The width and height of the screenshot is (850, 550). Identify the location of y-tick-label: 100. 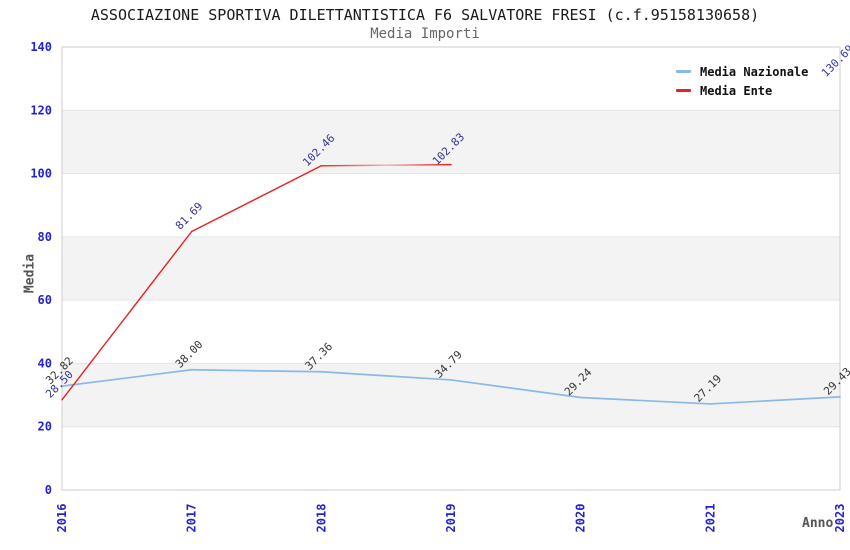
(41, 174).